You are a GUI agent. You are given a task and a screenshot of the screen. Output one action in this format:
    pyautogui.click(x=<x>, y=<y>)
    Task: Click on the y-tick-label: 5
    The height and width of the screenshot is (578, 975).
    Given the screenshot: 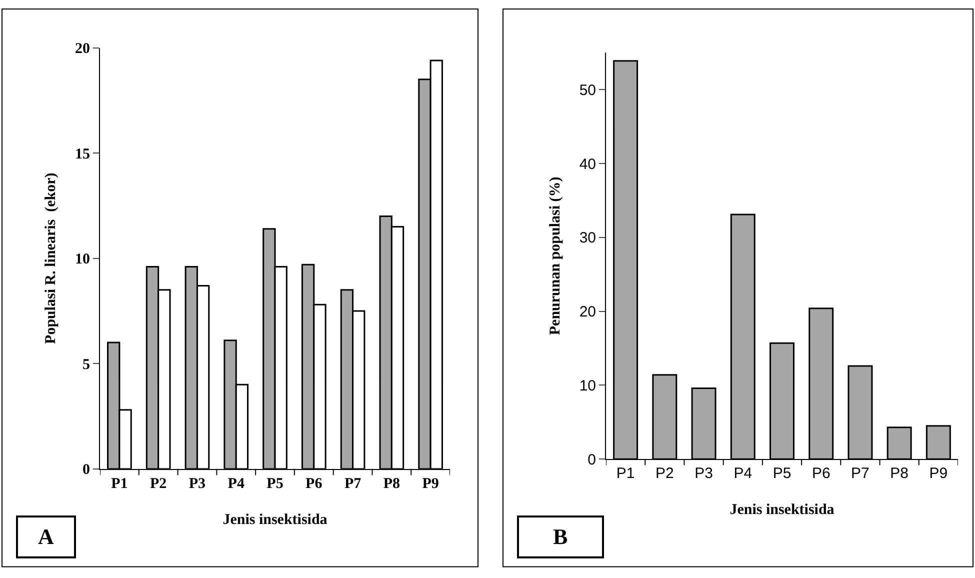 What is the action you would take?
    pyautogui.click(x=86, y=364)
    